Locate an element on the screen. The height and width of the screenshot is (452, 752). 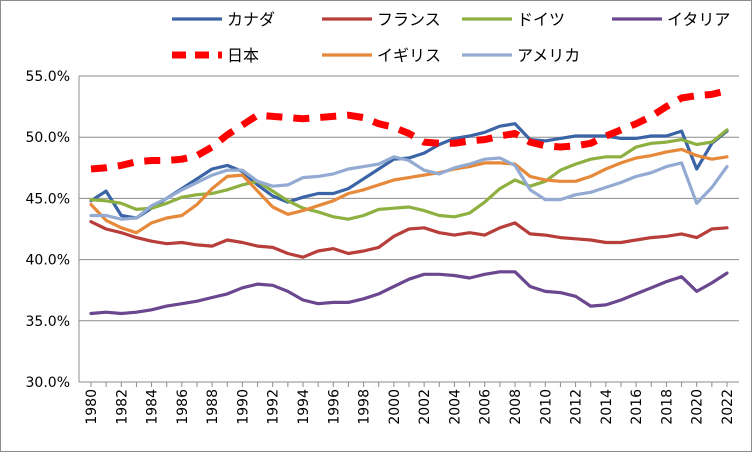
x-tick-label: 1984 is located at coordinates (153, 407).